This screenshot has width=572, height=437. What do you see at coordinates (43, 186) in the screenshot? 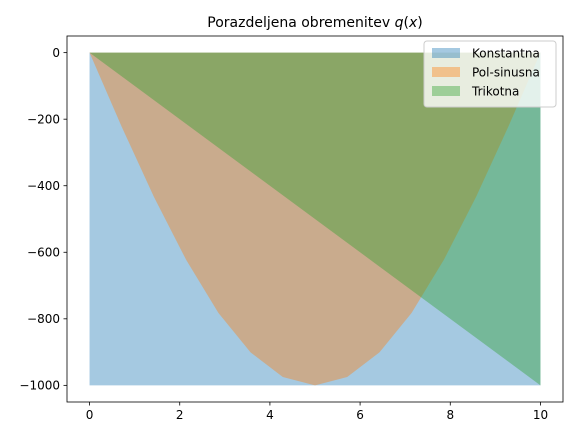
I see `y-tick-label: −400` at bounding box center [43, 186].